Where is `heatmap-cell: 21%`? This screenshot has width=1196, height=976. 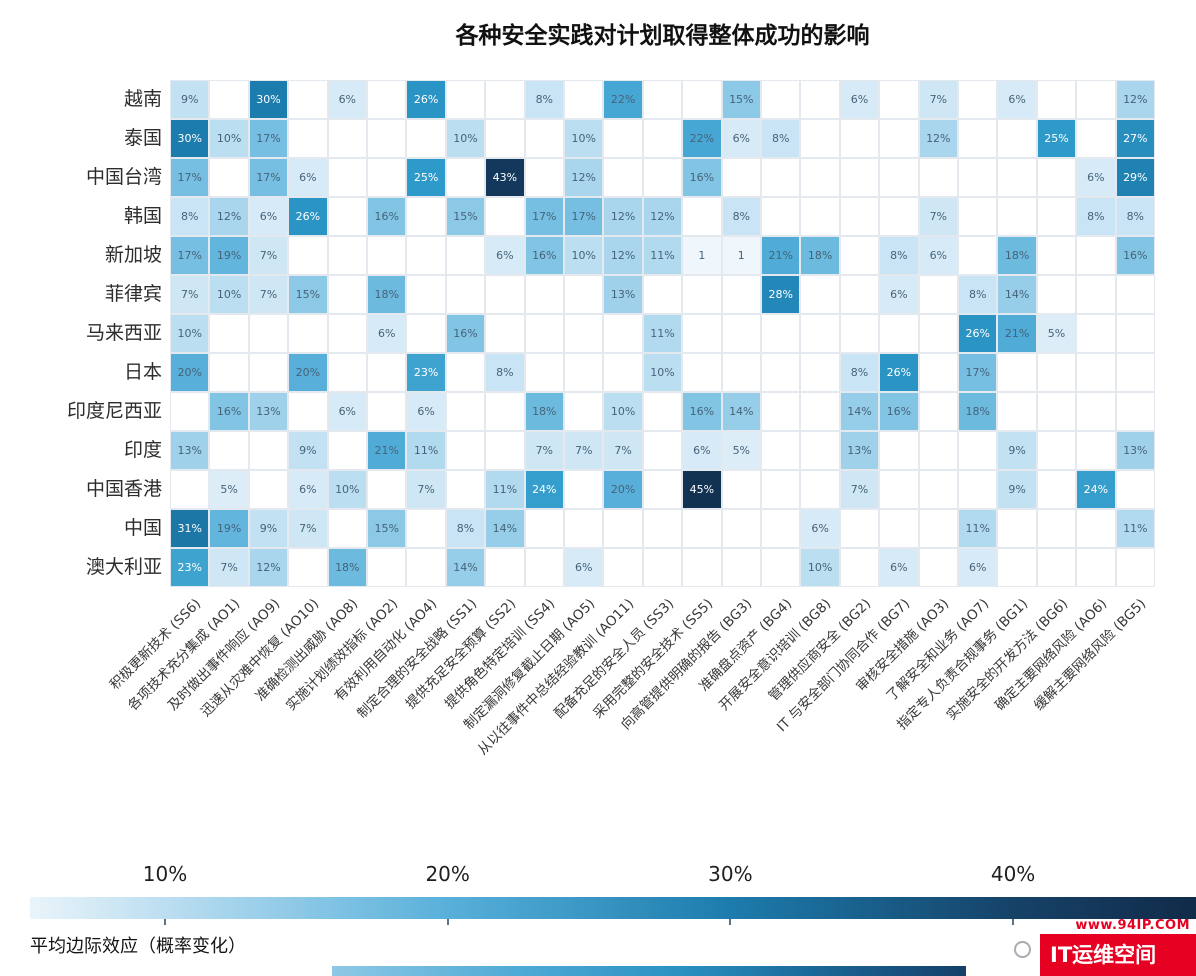
heatmap-cell: 21% is located at coordinates (781, 255).